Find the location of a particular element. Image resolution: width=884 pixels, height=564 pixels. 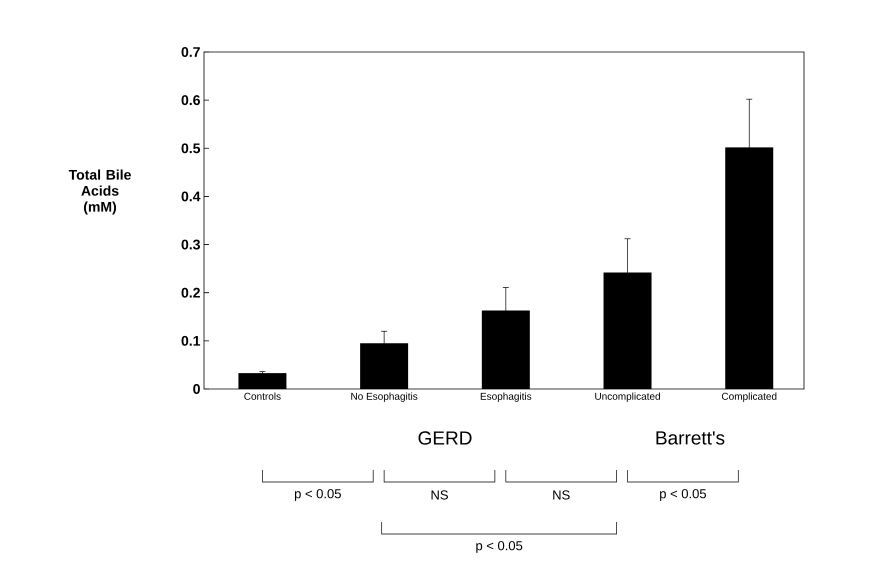

y-tick-label: 0 is located at coordinates (196, 389).